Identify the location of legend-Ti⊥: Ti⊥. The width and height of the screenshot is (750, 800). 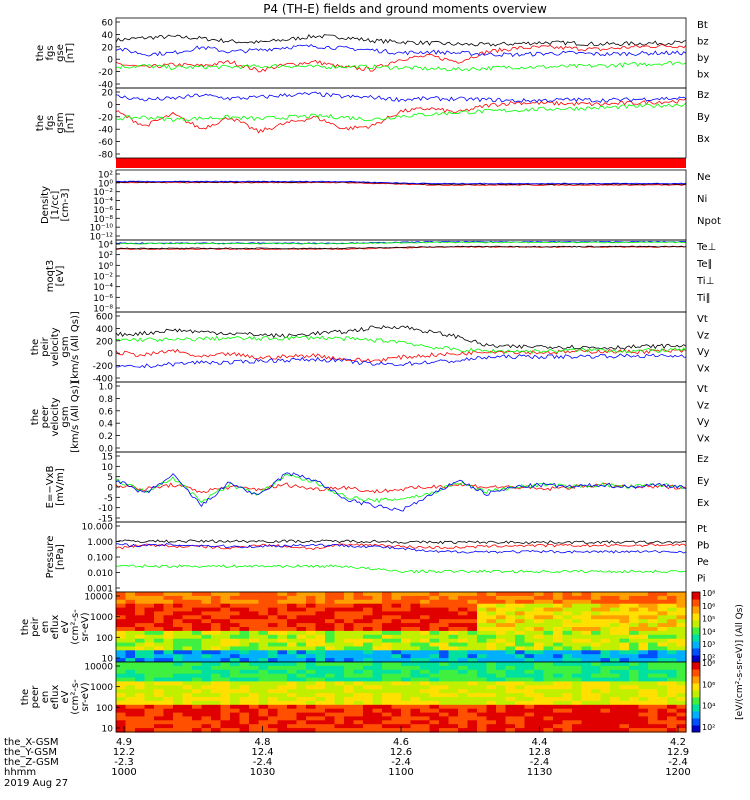
(705, 281).